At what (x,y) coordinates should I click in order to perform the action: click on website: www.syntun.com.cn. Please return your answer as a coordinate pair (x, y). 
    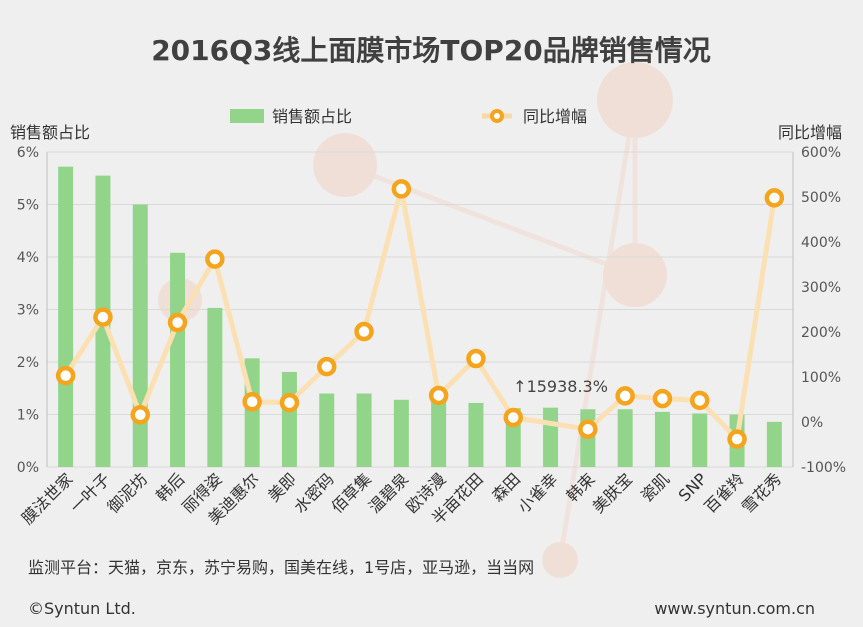
    Looking at the image, I should click on (734, 608).